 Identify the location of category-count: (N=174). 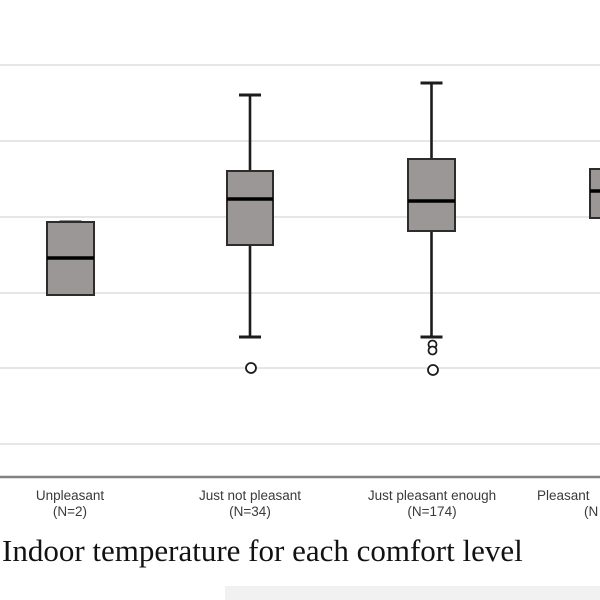
(432, 511).